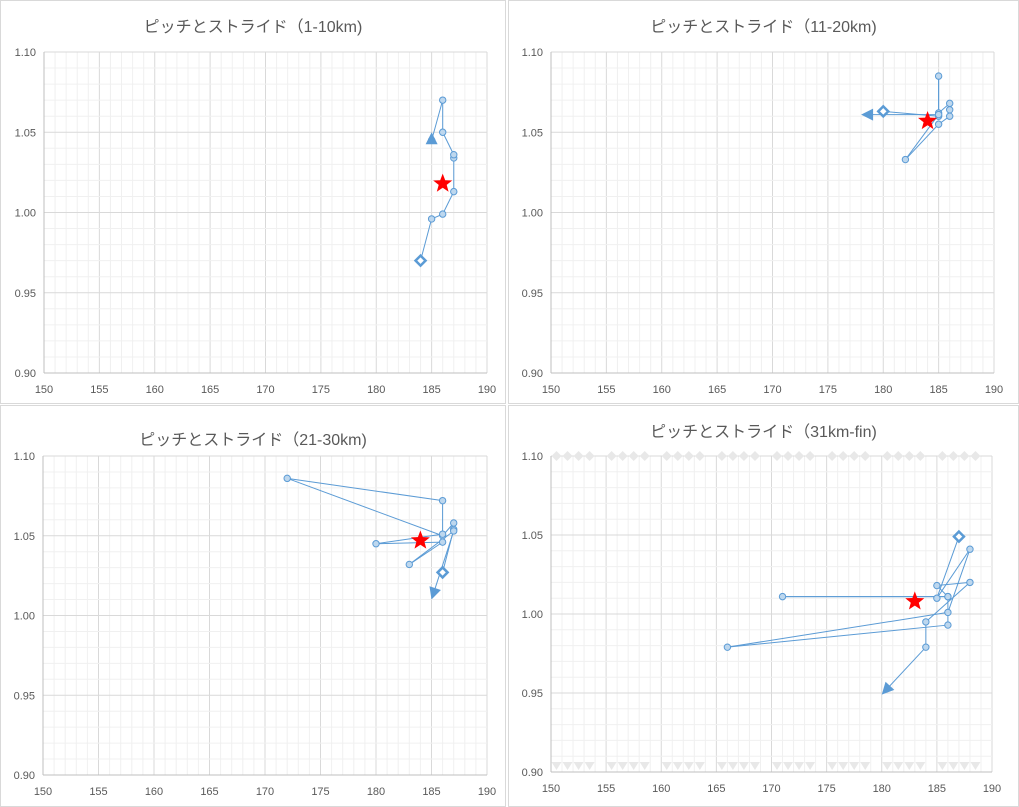  What do you see at coordinates (99, 390) in the screenshot?
I see `x-tick-label: 155` at bounding box center [99, 390].